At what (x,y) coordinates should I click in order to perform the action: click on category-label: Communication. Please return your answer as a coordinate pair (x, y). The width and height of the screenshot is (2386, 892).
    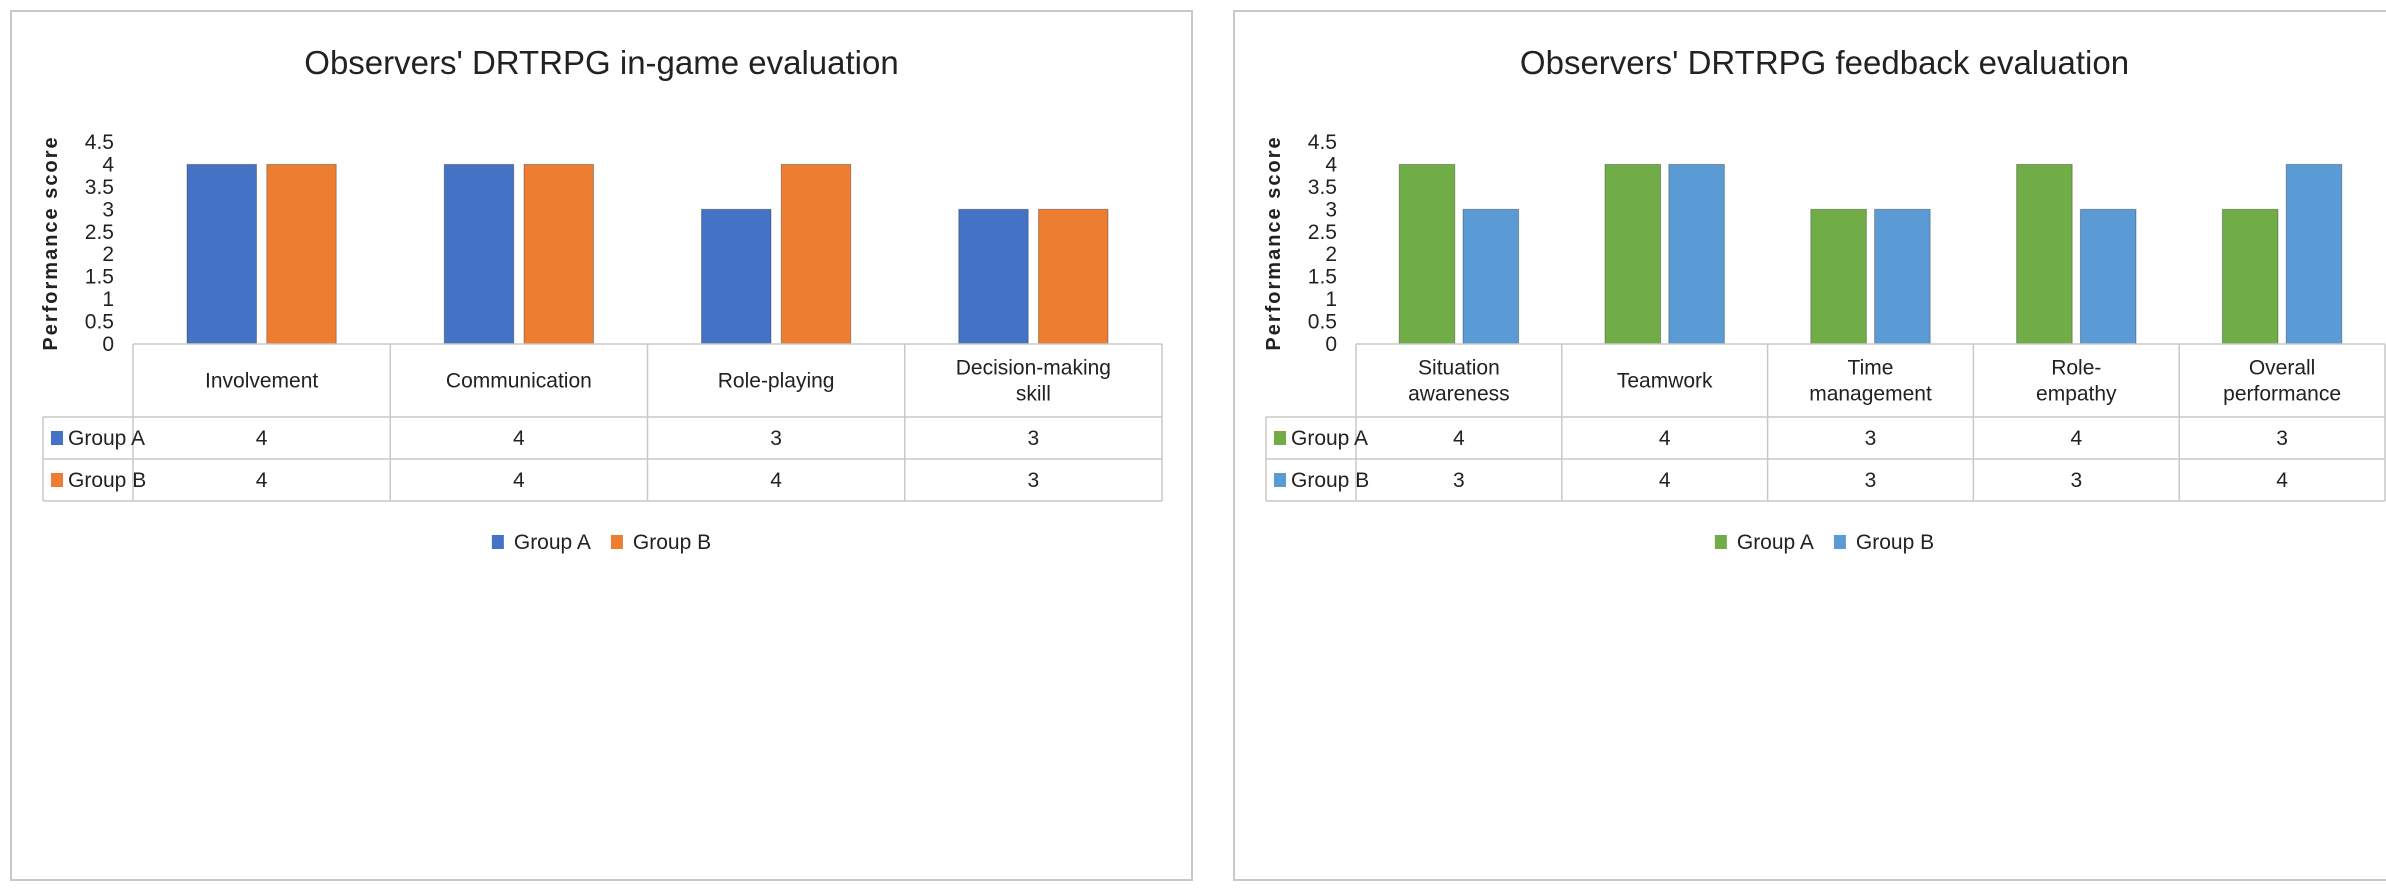
    Looking at the image, I should click on (519, 381).